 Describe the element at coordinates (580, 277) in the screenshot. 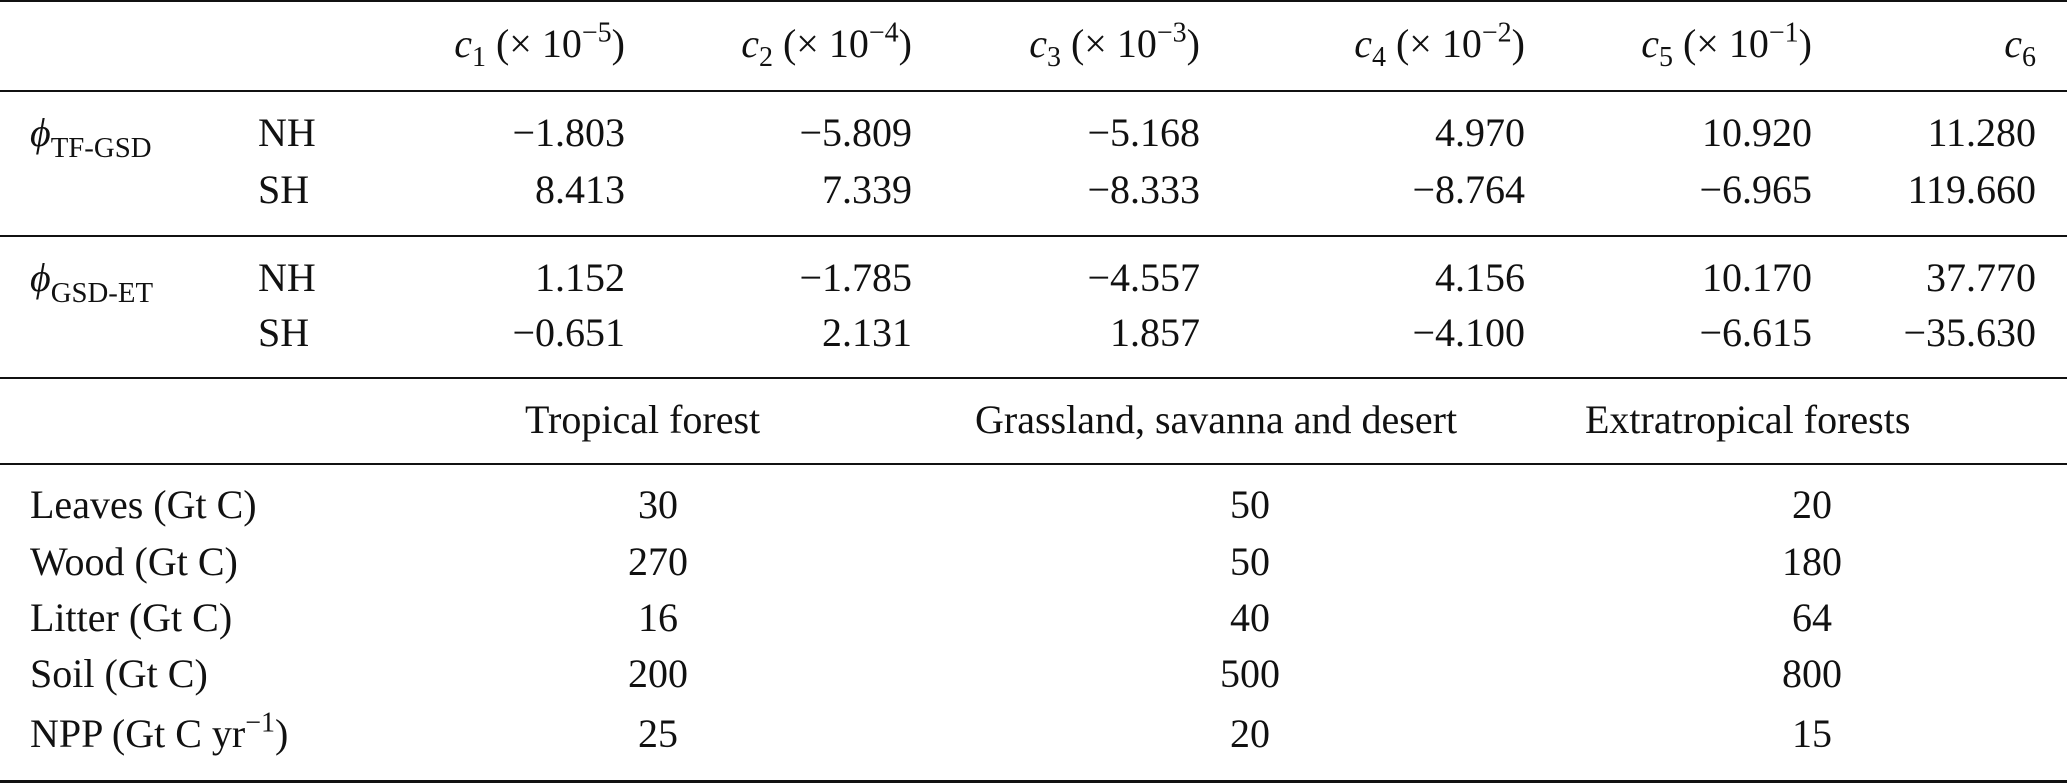

I see `coef-value: 1.152` at that location.